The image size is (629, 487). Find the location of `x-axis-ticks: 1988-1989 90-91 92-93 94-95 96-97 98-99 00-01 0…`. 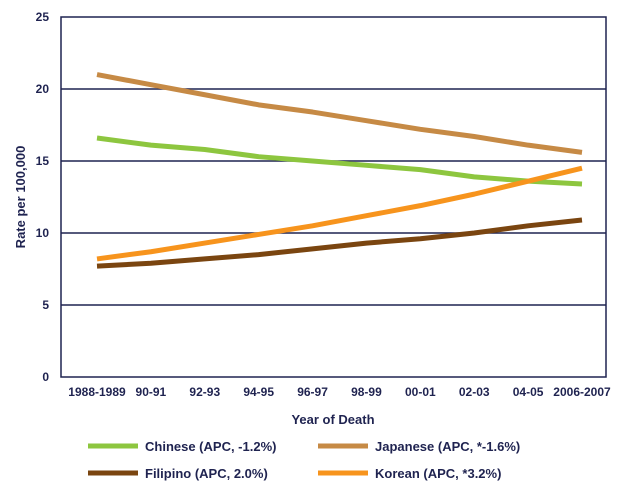

x-axis-ticks: 1988-1989 90-91 92-93 94-95 96-97 98-99 00-01 0… is located at coordinates (339, 392).